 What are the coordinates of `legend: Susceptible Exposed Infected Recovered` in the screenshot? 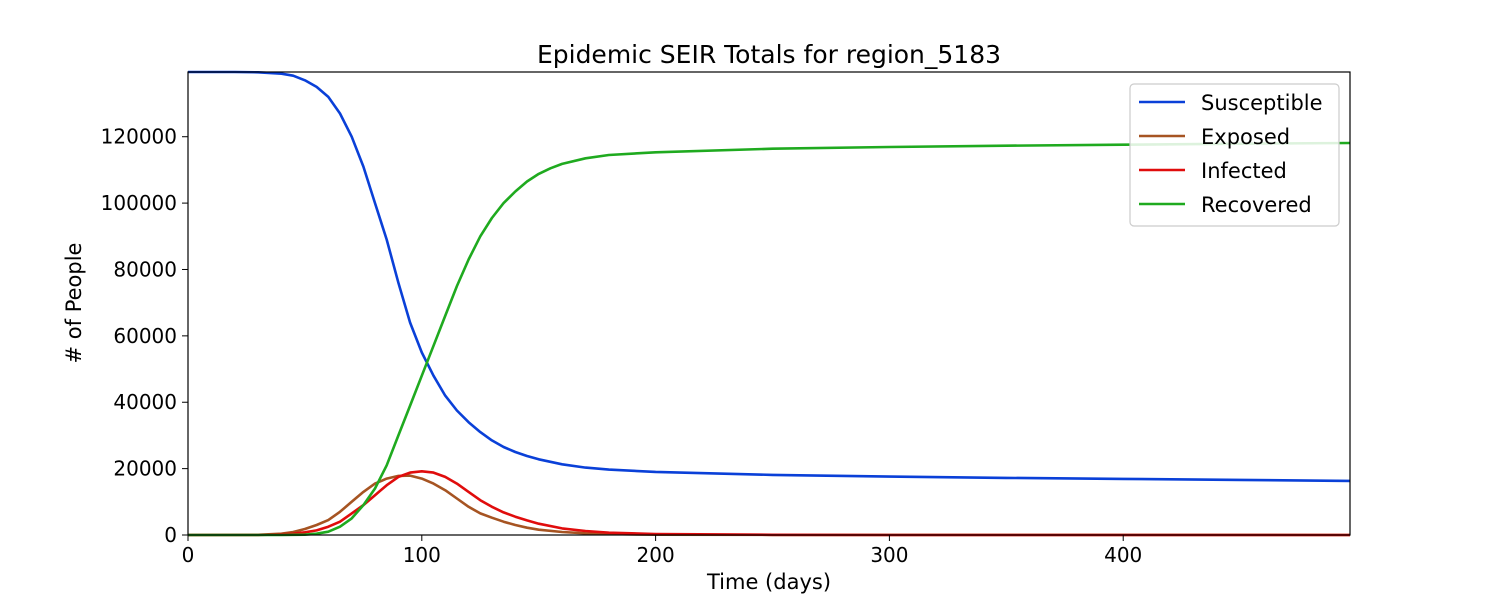 It's located at (1234, 155).